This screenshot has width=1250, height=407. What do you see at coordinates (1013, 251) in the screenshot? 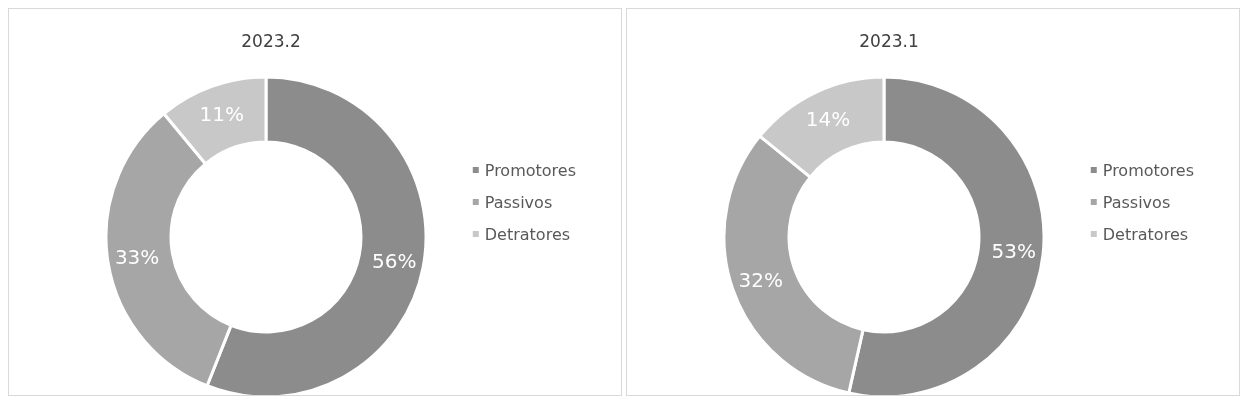
I see `data-label: 53%` at bounding box center [1013, 251].